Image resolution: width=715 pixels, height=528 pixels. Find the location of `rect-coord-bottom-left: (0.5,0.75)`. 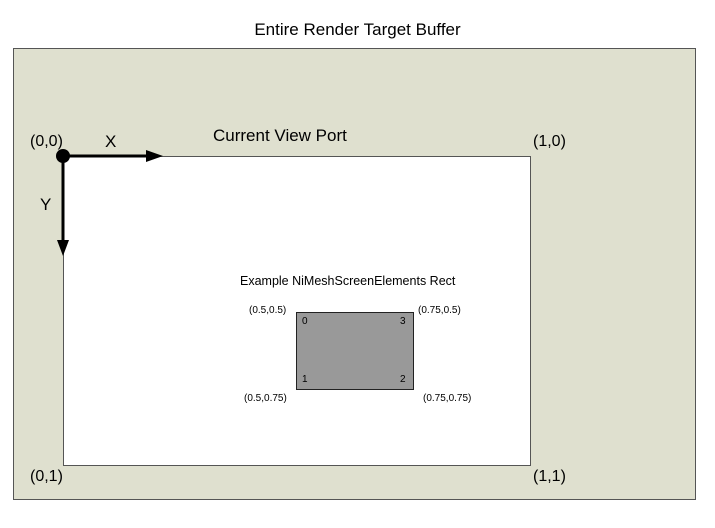

rect-coord-bottom-left: (0.5,0.75) is located at coordinates (265, 398).